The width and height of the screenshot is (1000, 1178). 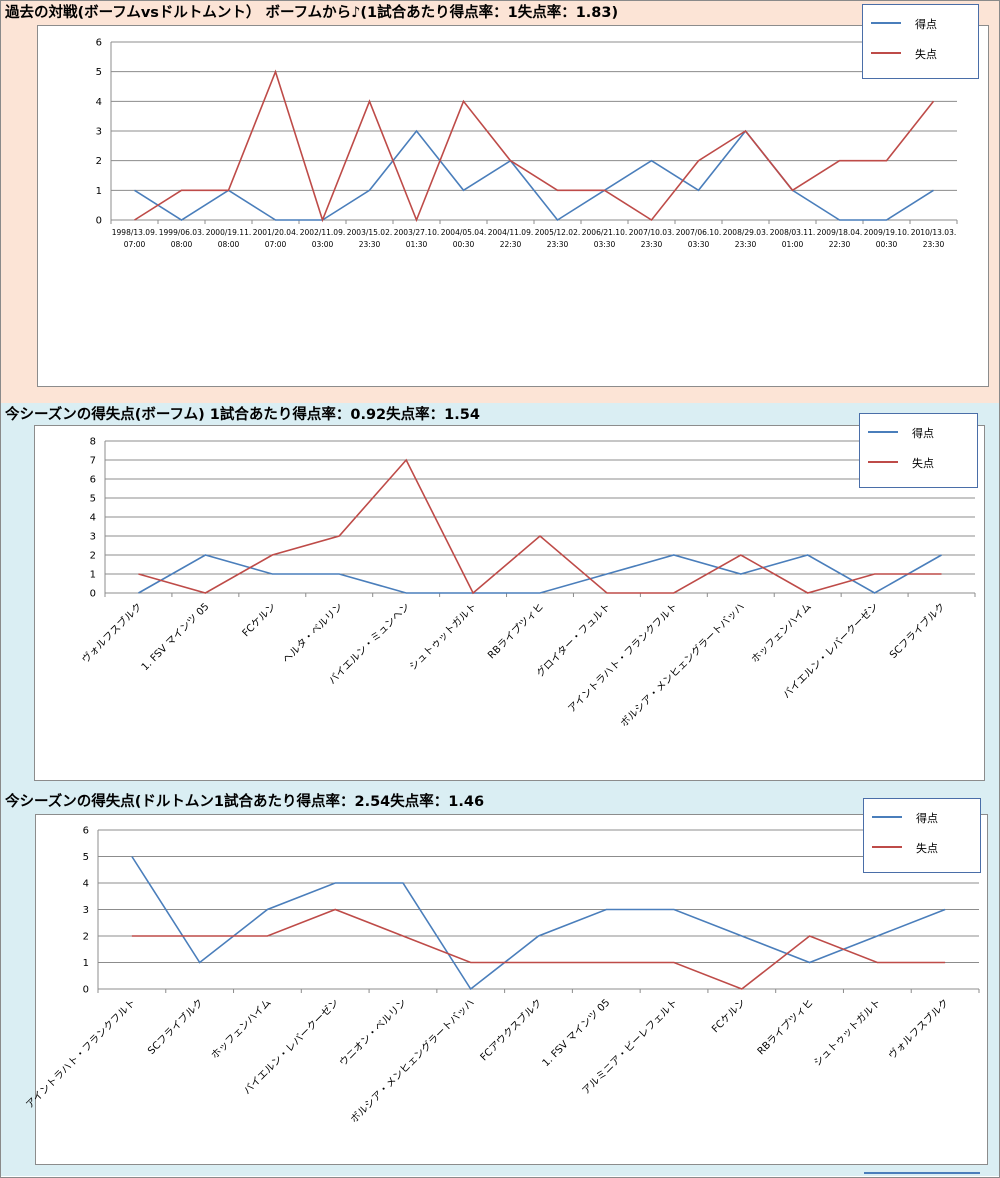 What do you see at coordinates (93, 556) in the screenshot?
I see `y-tick-label: 2` at bounding box center [93, 556].